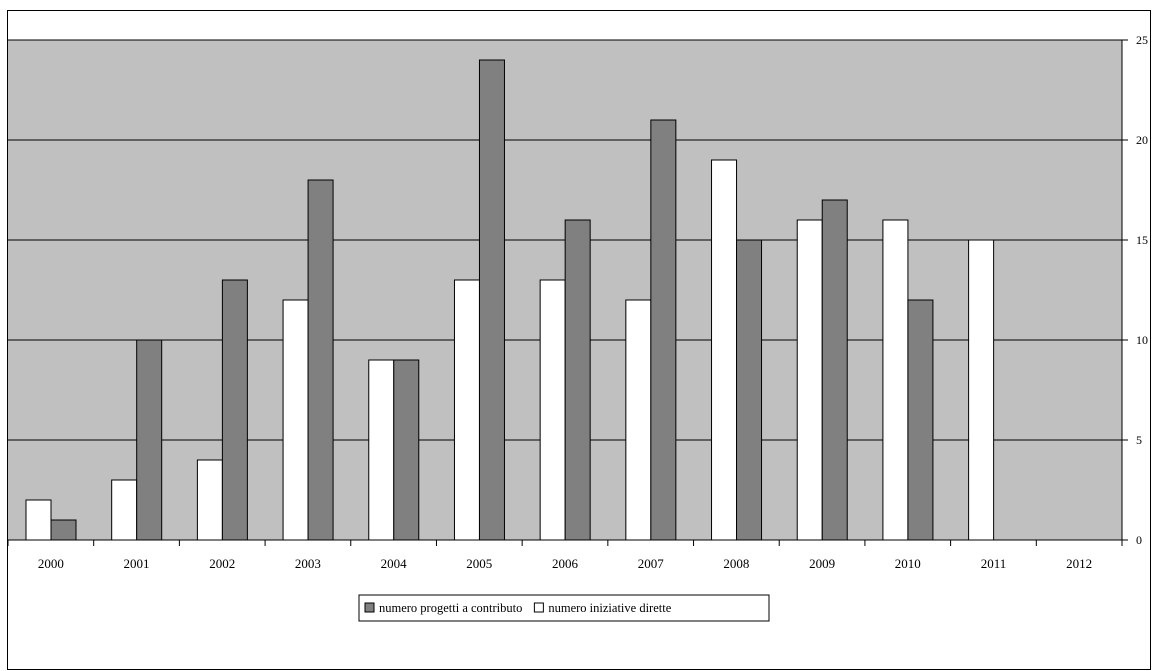  I want to click on bar-iniziative-dirette-2001, so click(124, 510).